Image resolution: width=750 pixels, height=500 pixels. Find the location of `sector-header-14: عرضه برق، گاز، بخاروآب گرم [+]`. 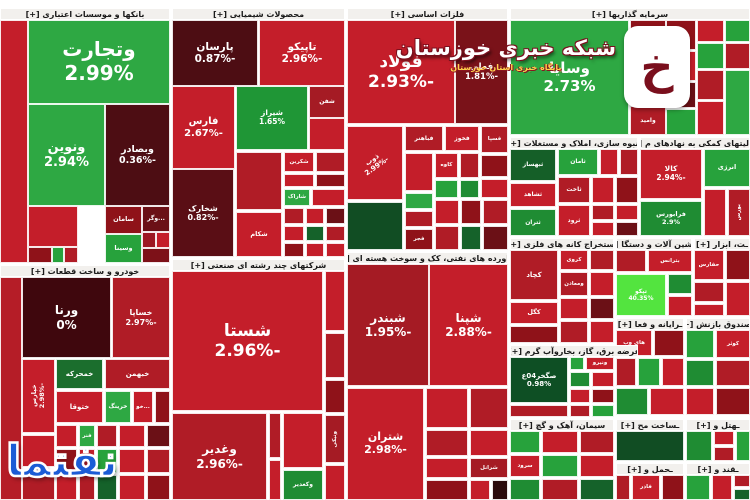

sector-header-14: عرضه برق، گاز، بخاروآب گرم [+] is located at coordinates (574, 351).